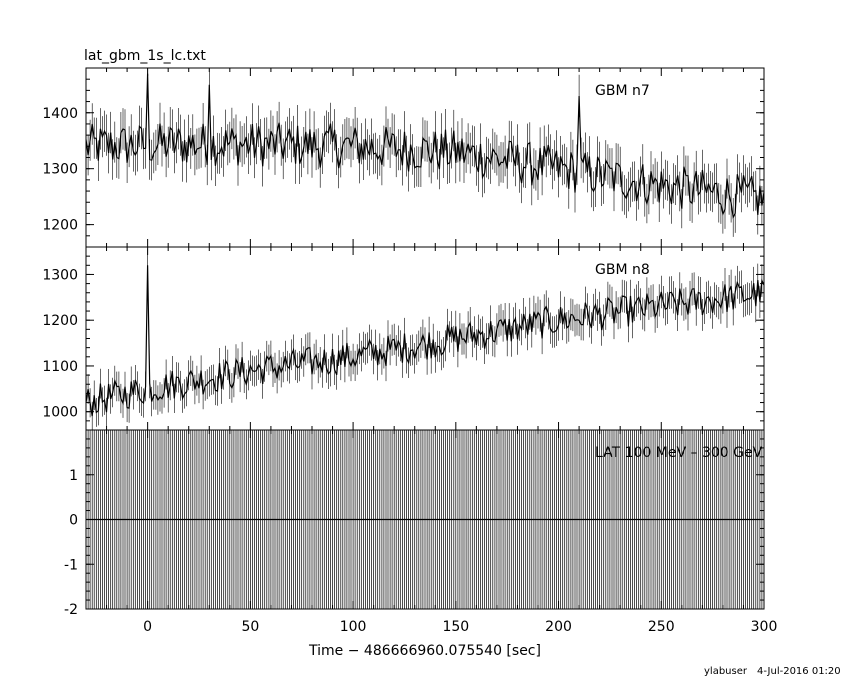 The height and width of the screenshot is (680, 850). I want to click on ytick-label: 1000, so click(60, 413).